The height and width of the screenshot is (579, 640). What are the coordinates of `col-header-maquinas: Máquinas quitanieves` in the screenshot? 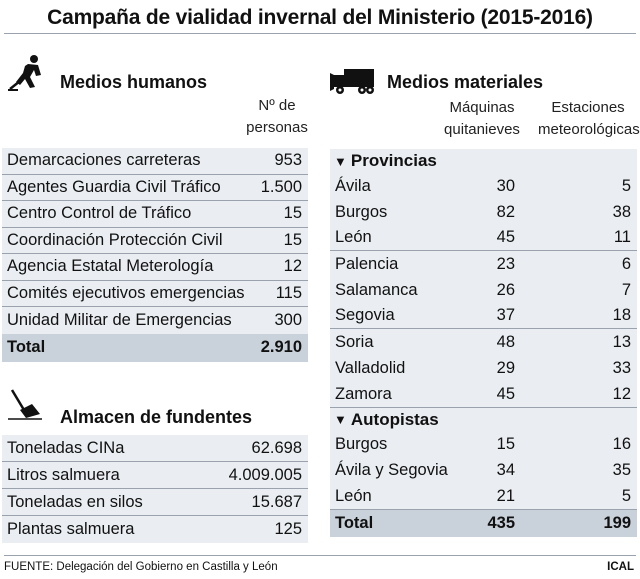 It's located at (482, 118).